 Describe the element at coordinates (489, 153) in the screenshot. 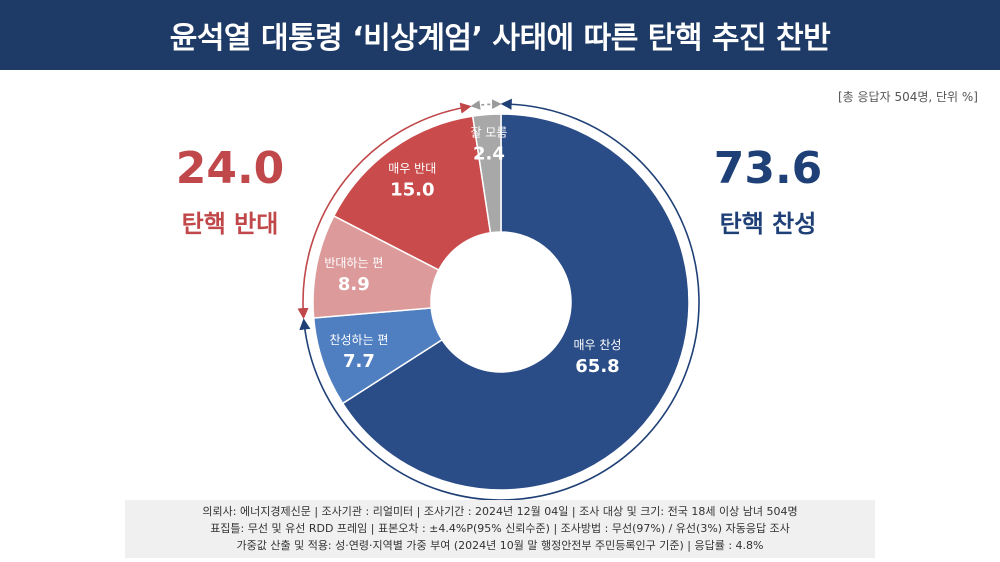

I see `label-dont-know-value: 2.4` at that location.